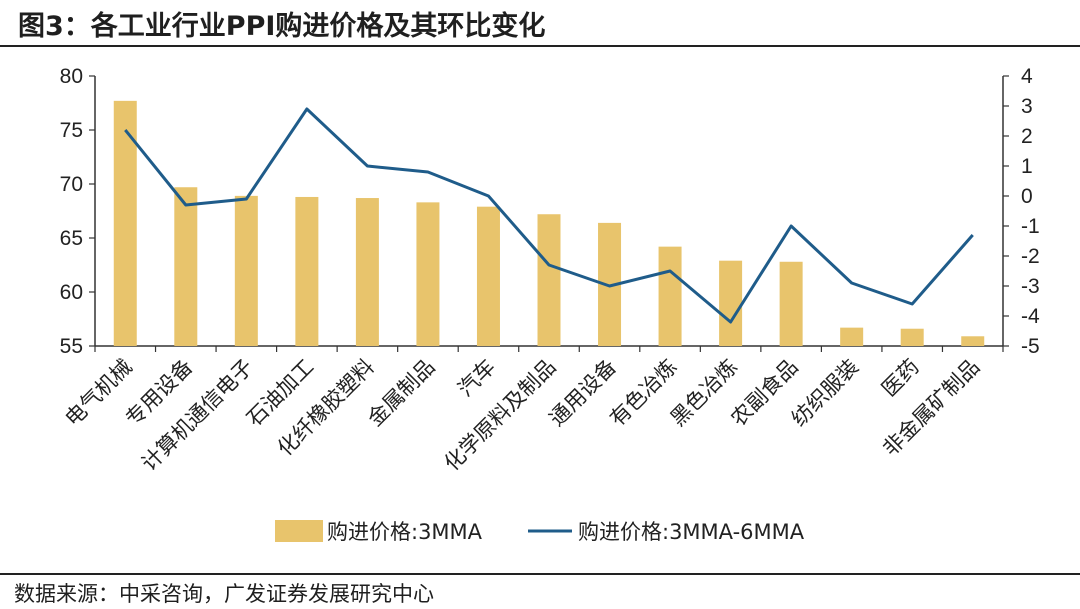  I want to click on left-tick-label: 75, so click(71, 130).